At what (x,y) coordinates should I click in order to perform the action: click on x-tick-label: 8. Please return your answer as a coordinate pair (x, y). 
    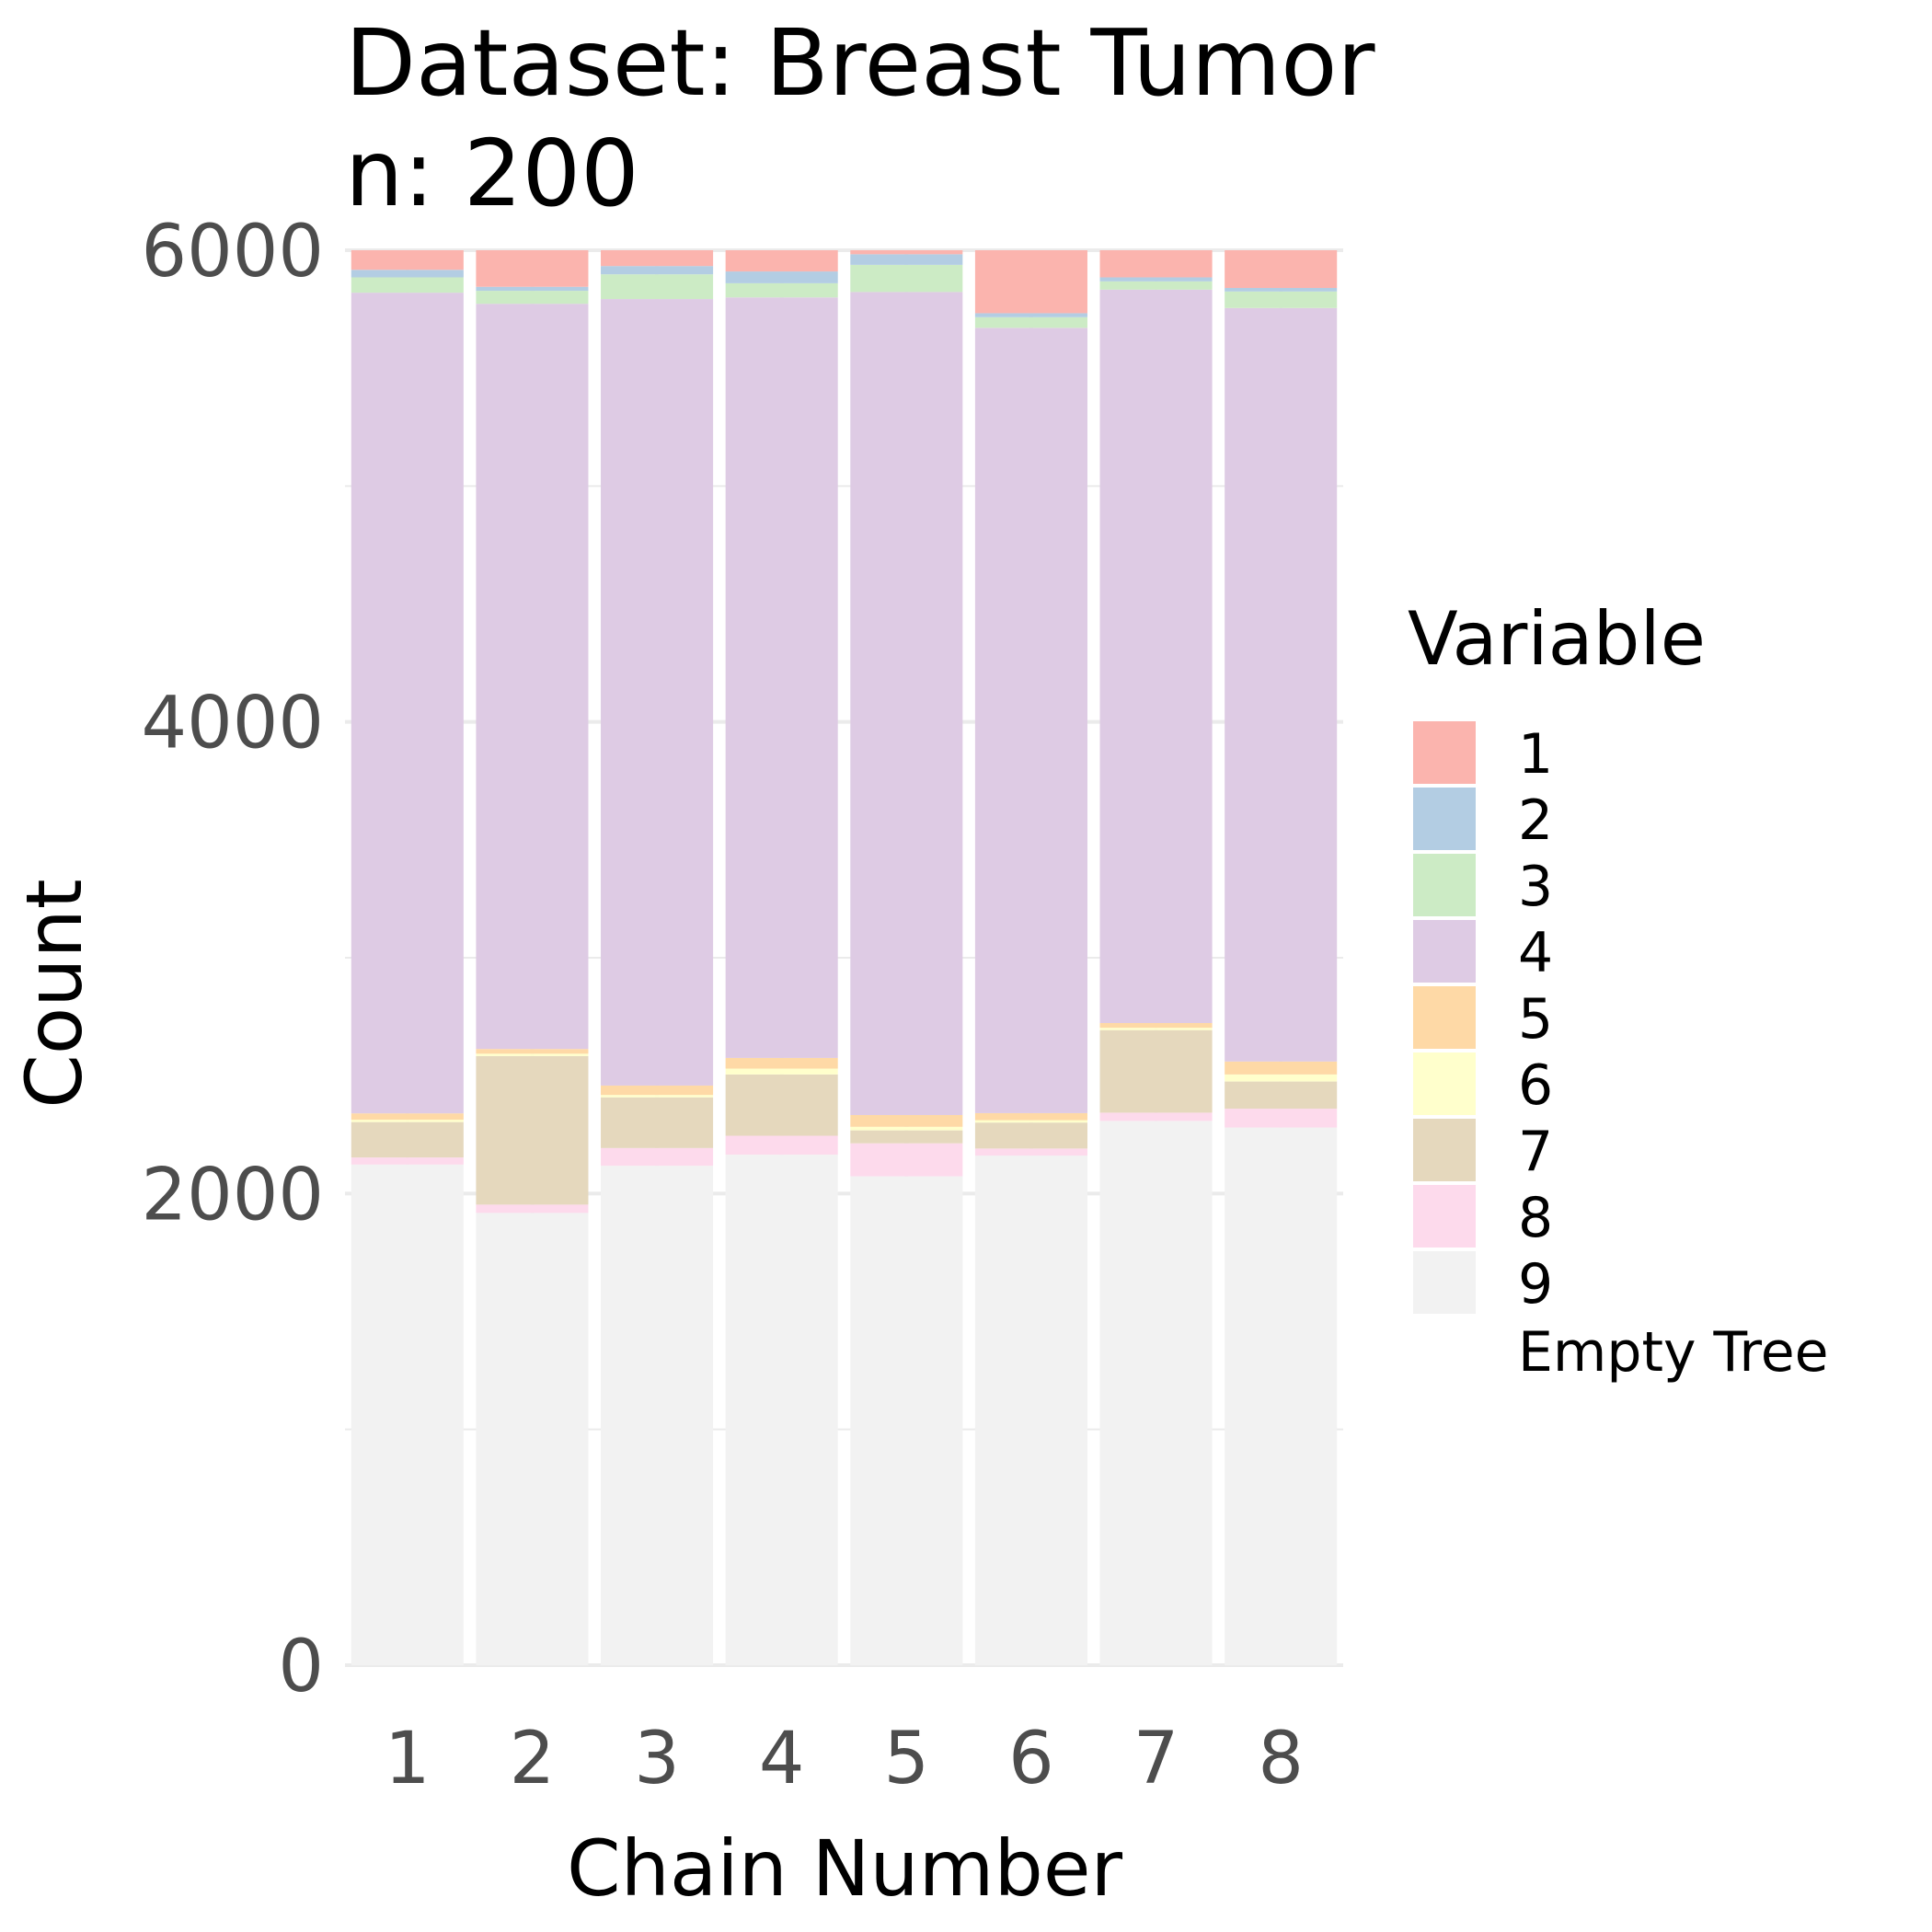
    Looking at the image, I should click on (1281, 1759).